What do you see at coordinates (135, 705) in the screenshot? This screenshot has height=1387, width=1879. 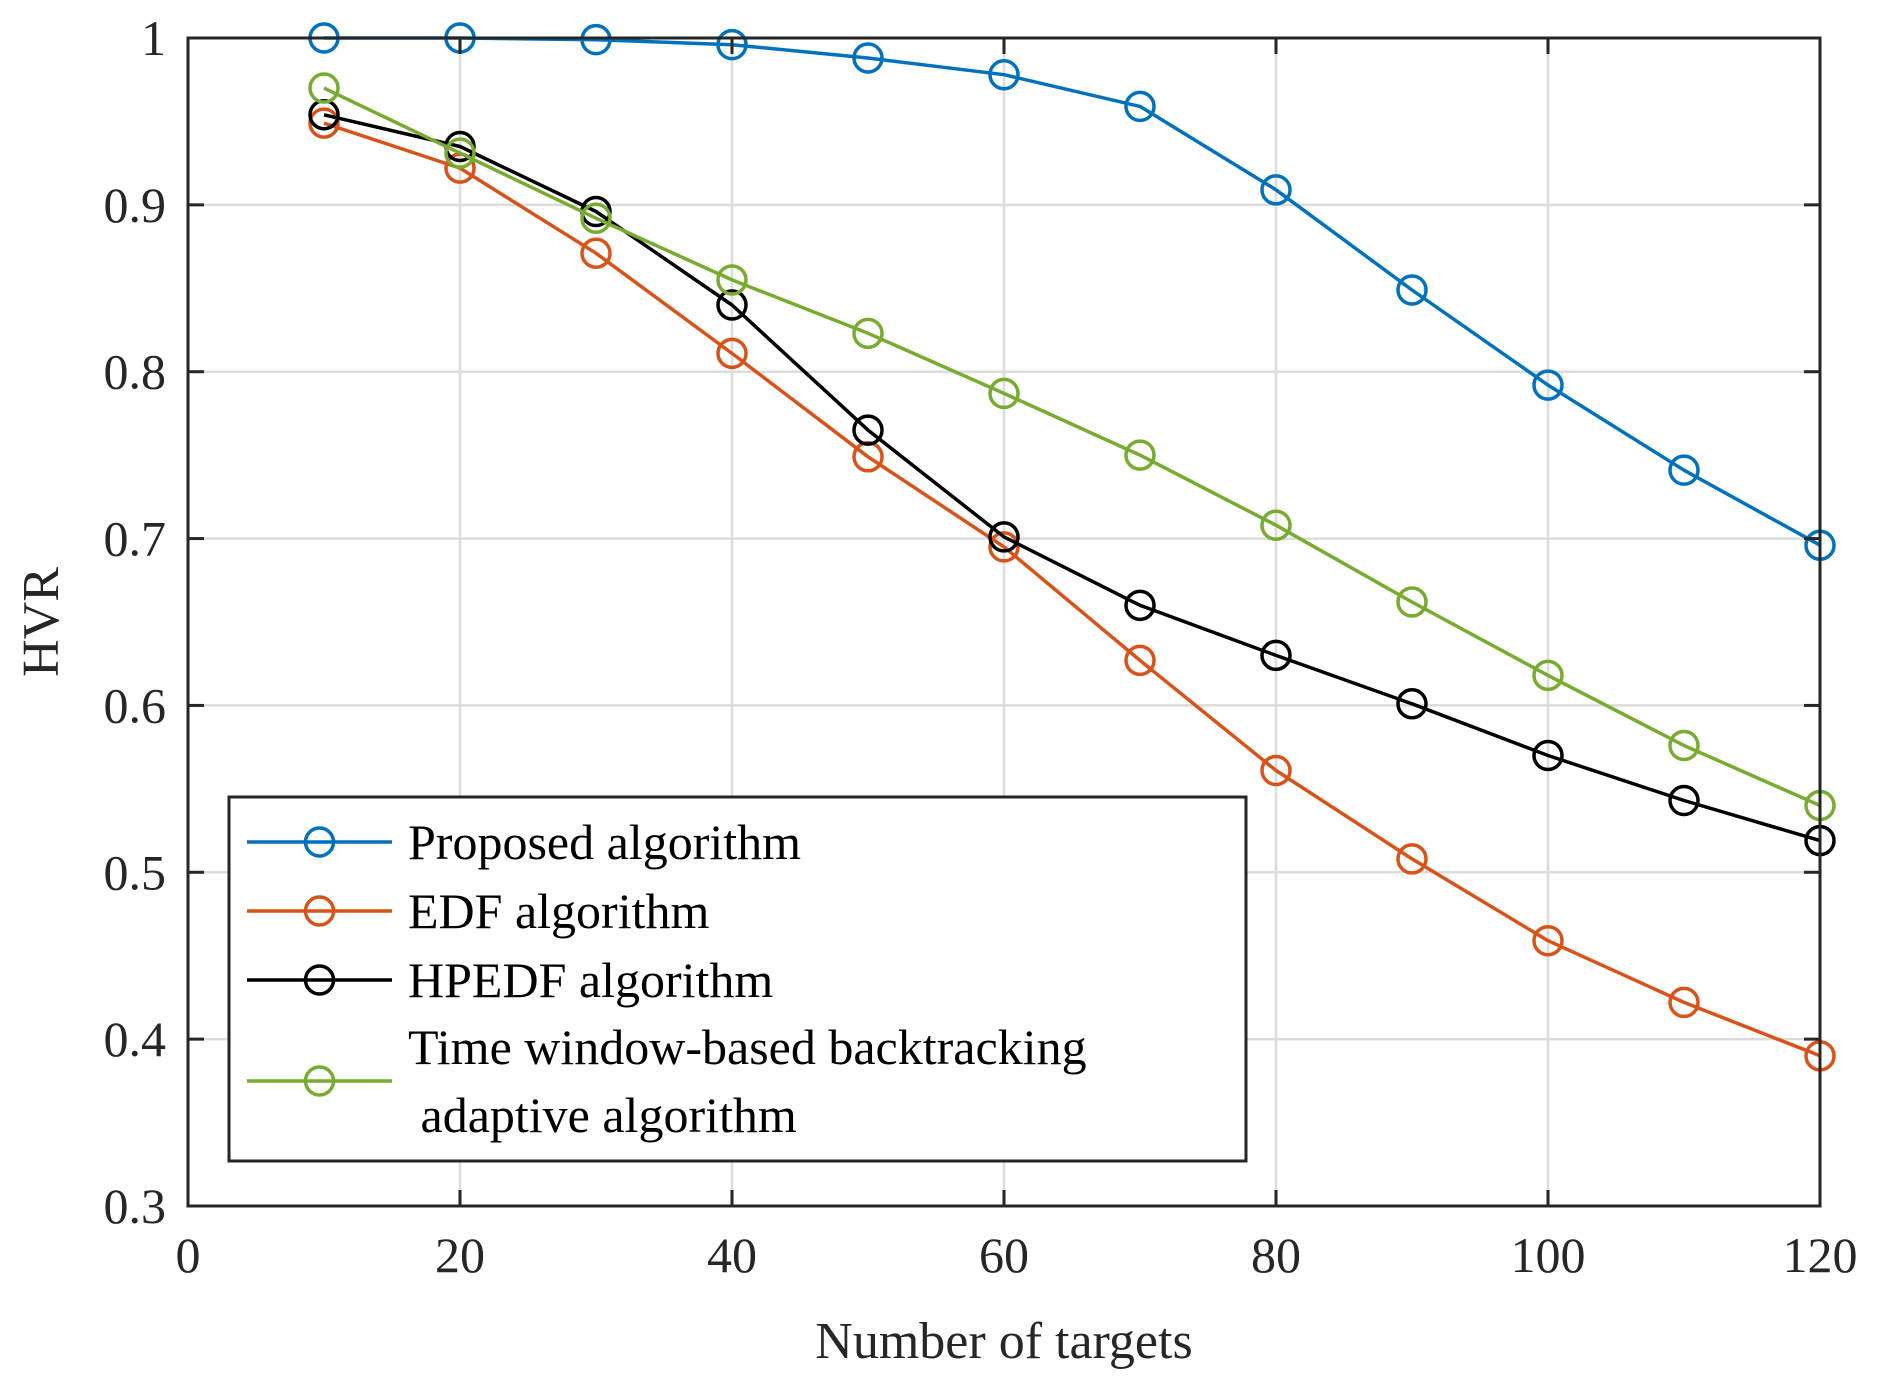 I see `y-tick-label: 0.6` at bounding box center [135, 705].